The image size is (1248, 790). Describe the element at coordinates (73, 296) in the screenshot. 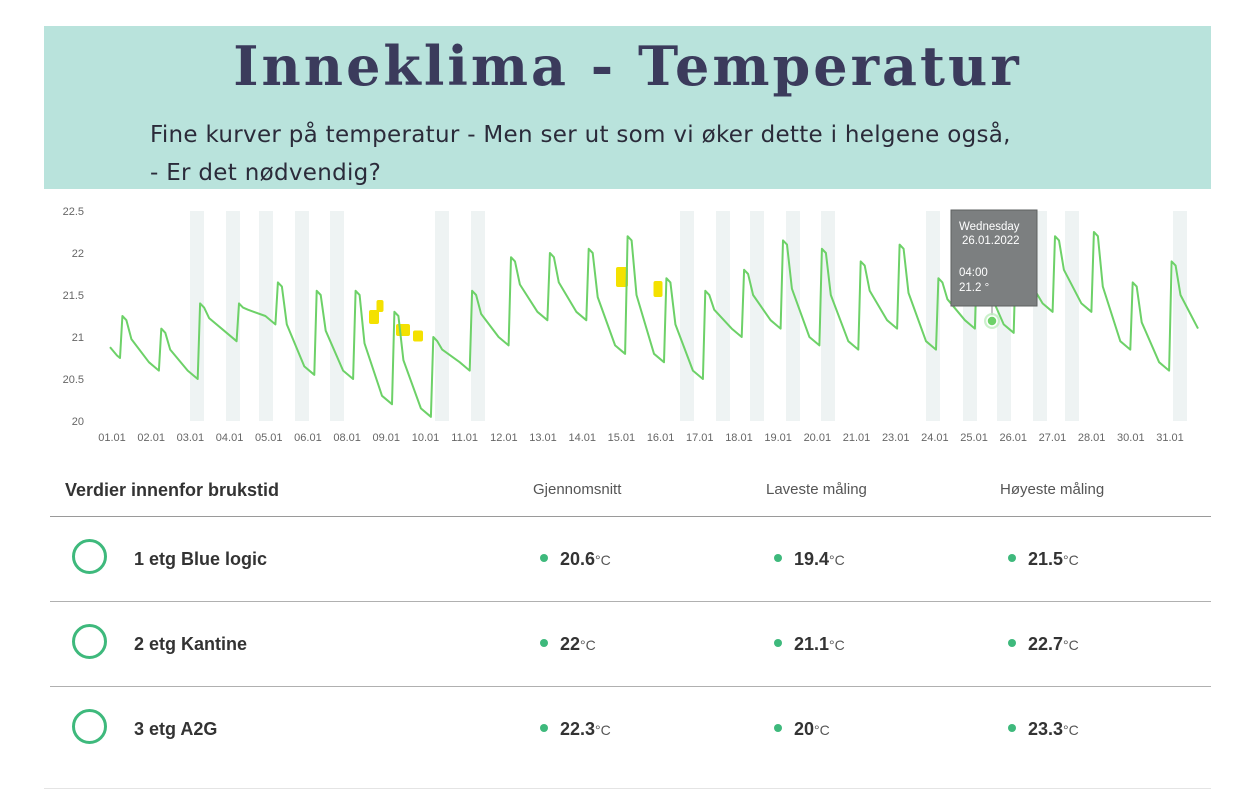

I see `y-tick-label: 21.5` at that location.